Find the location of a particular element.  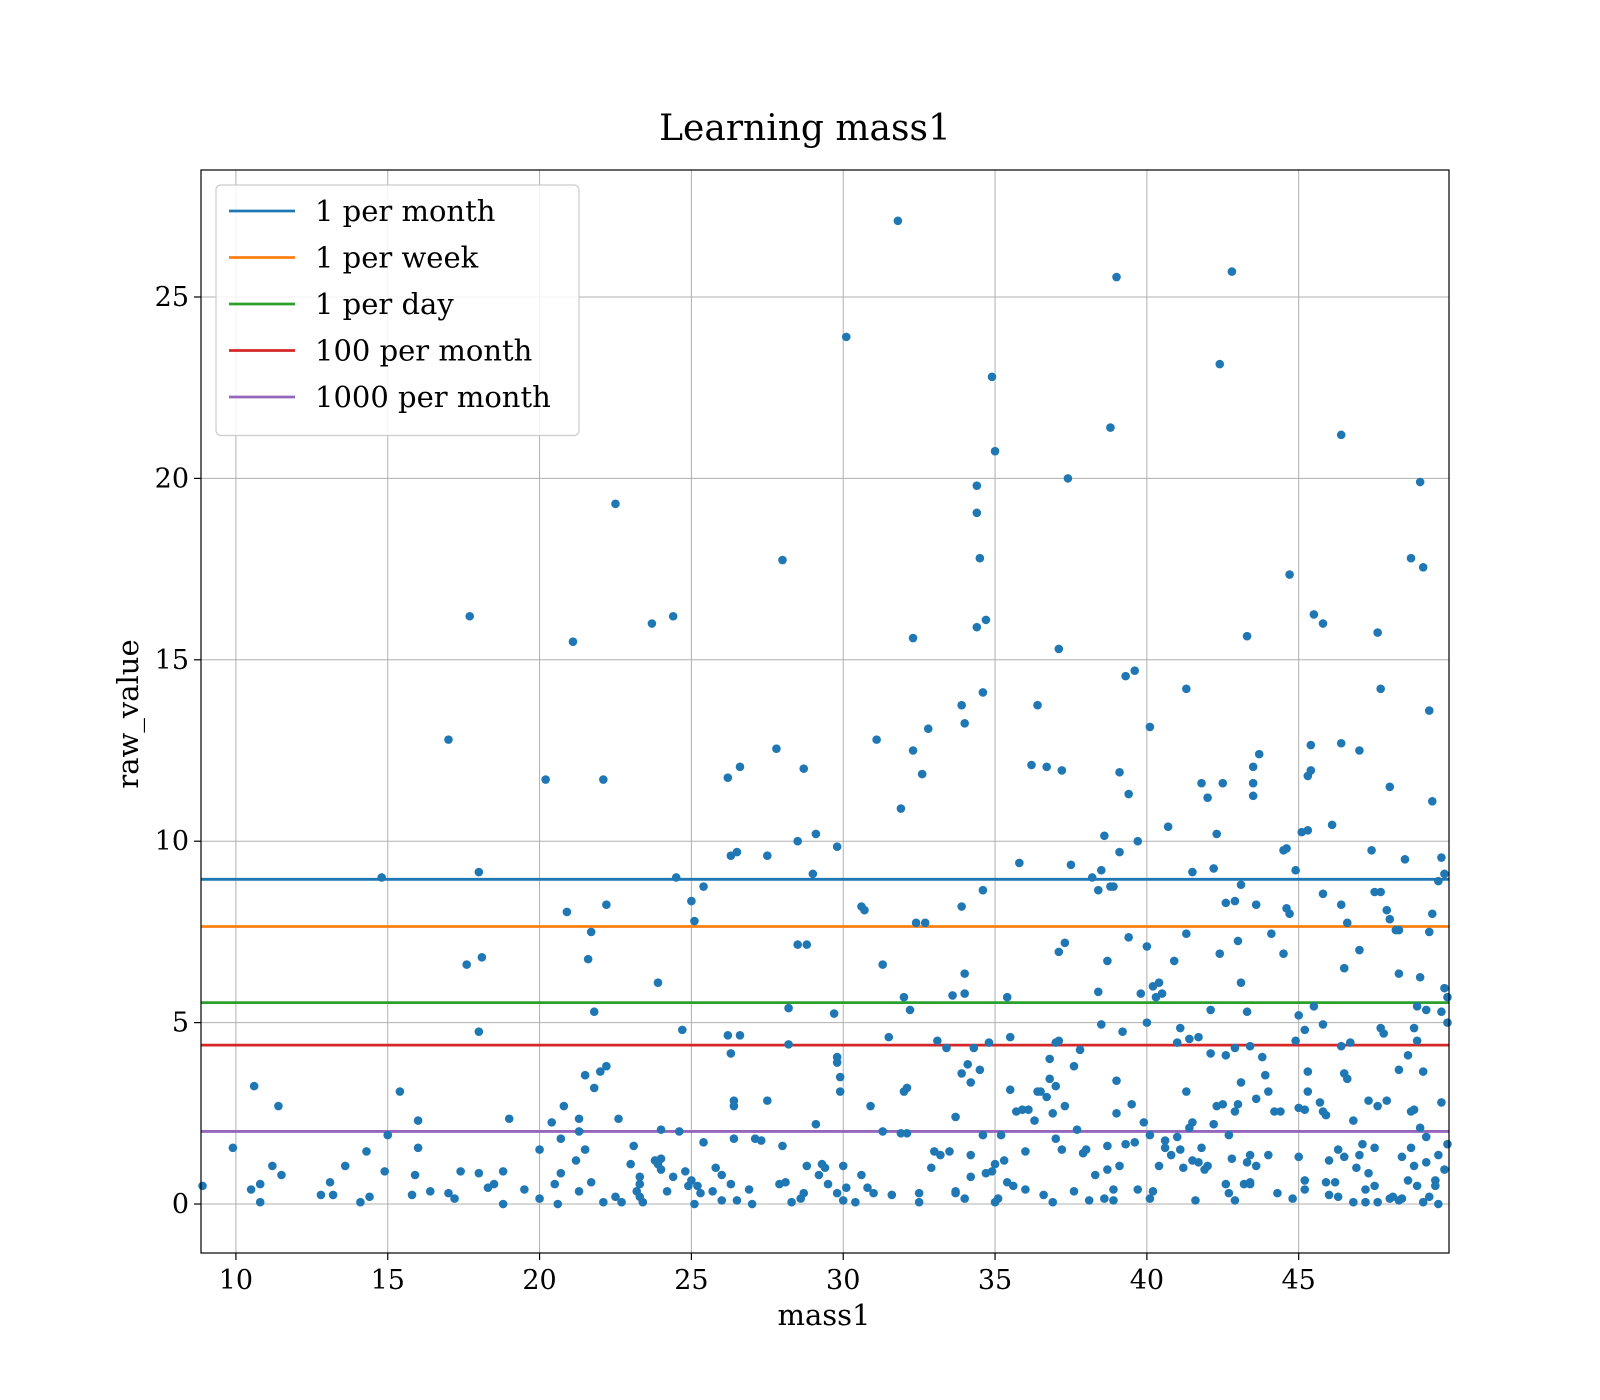

legend-label: 1 per month is located at coordinates (405, 211).